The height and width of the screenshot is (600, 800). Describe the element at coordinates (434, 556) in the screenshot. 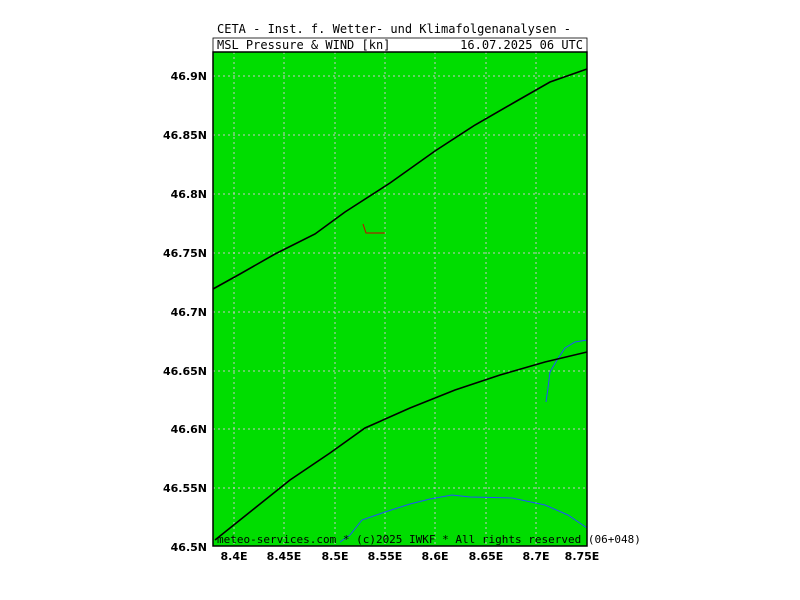

I see `lon-label: 8.6E` at that location.